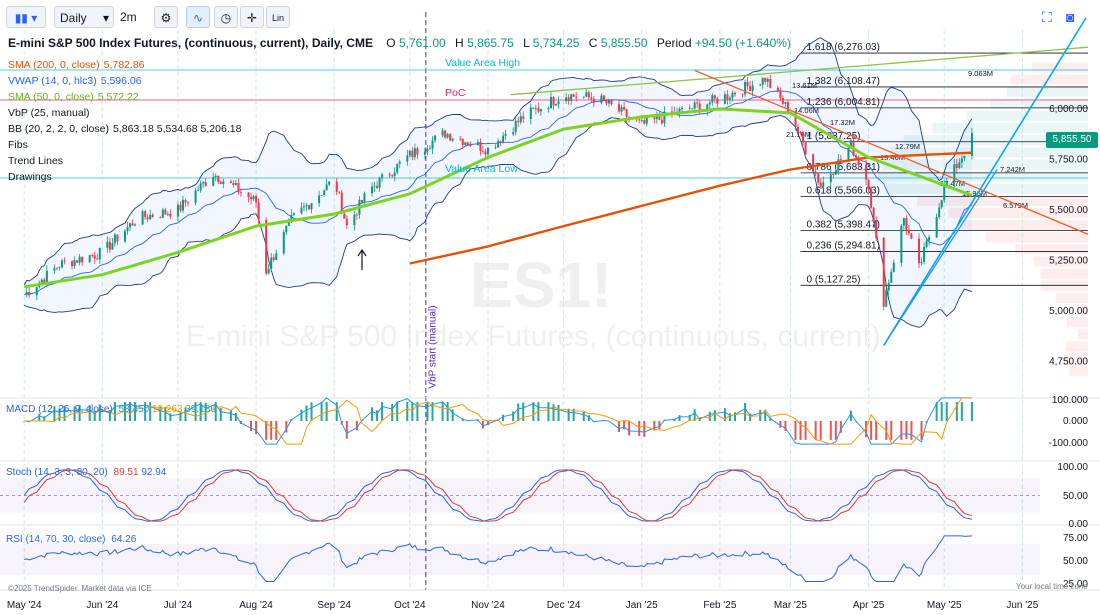  Describe the element at coordinates (226, 17) in the screenshot. I see `replay-button: ◷` at that location.